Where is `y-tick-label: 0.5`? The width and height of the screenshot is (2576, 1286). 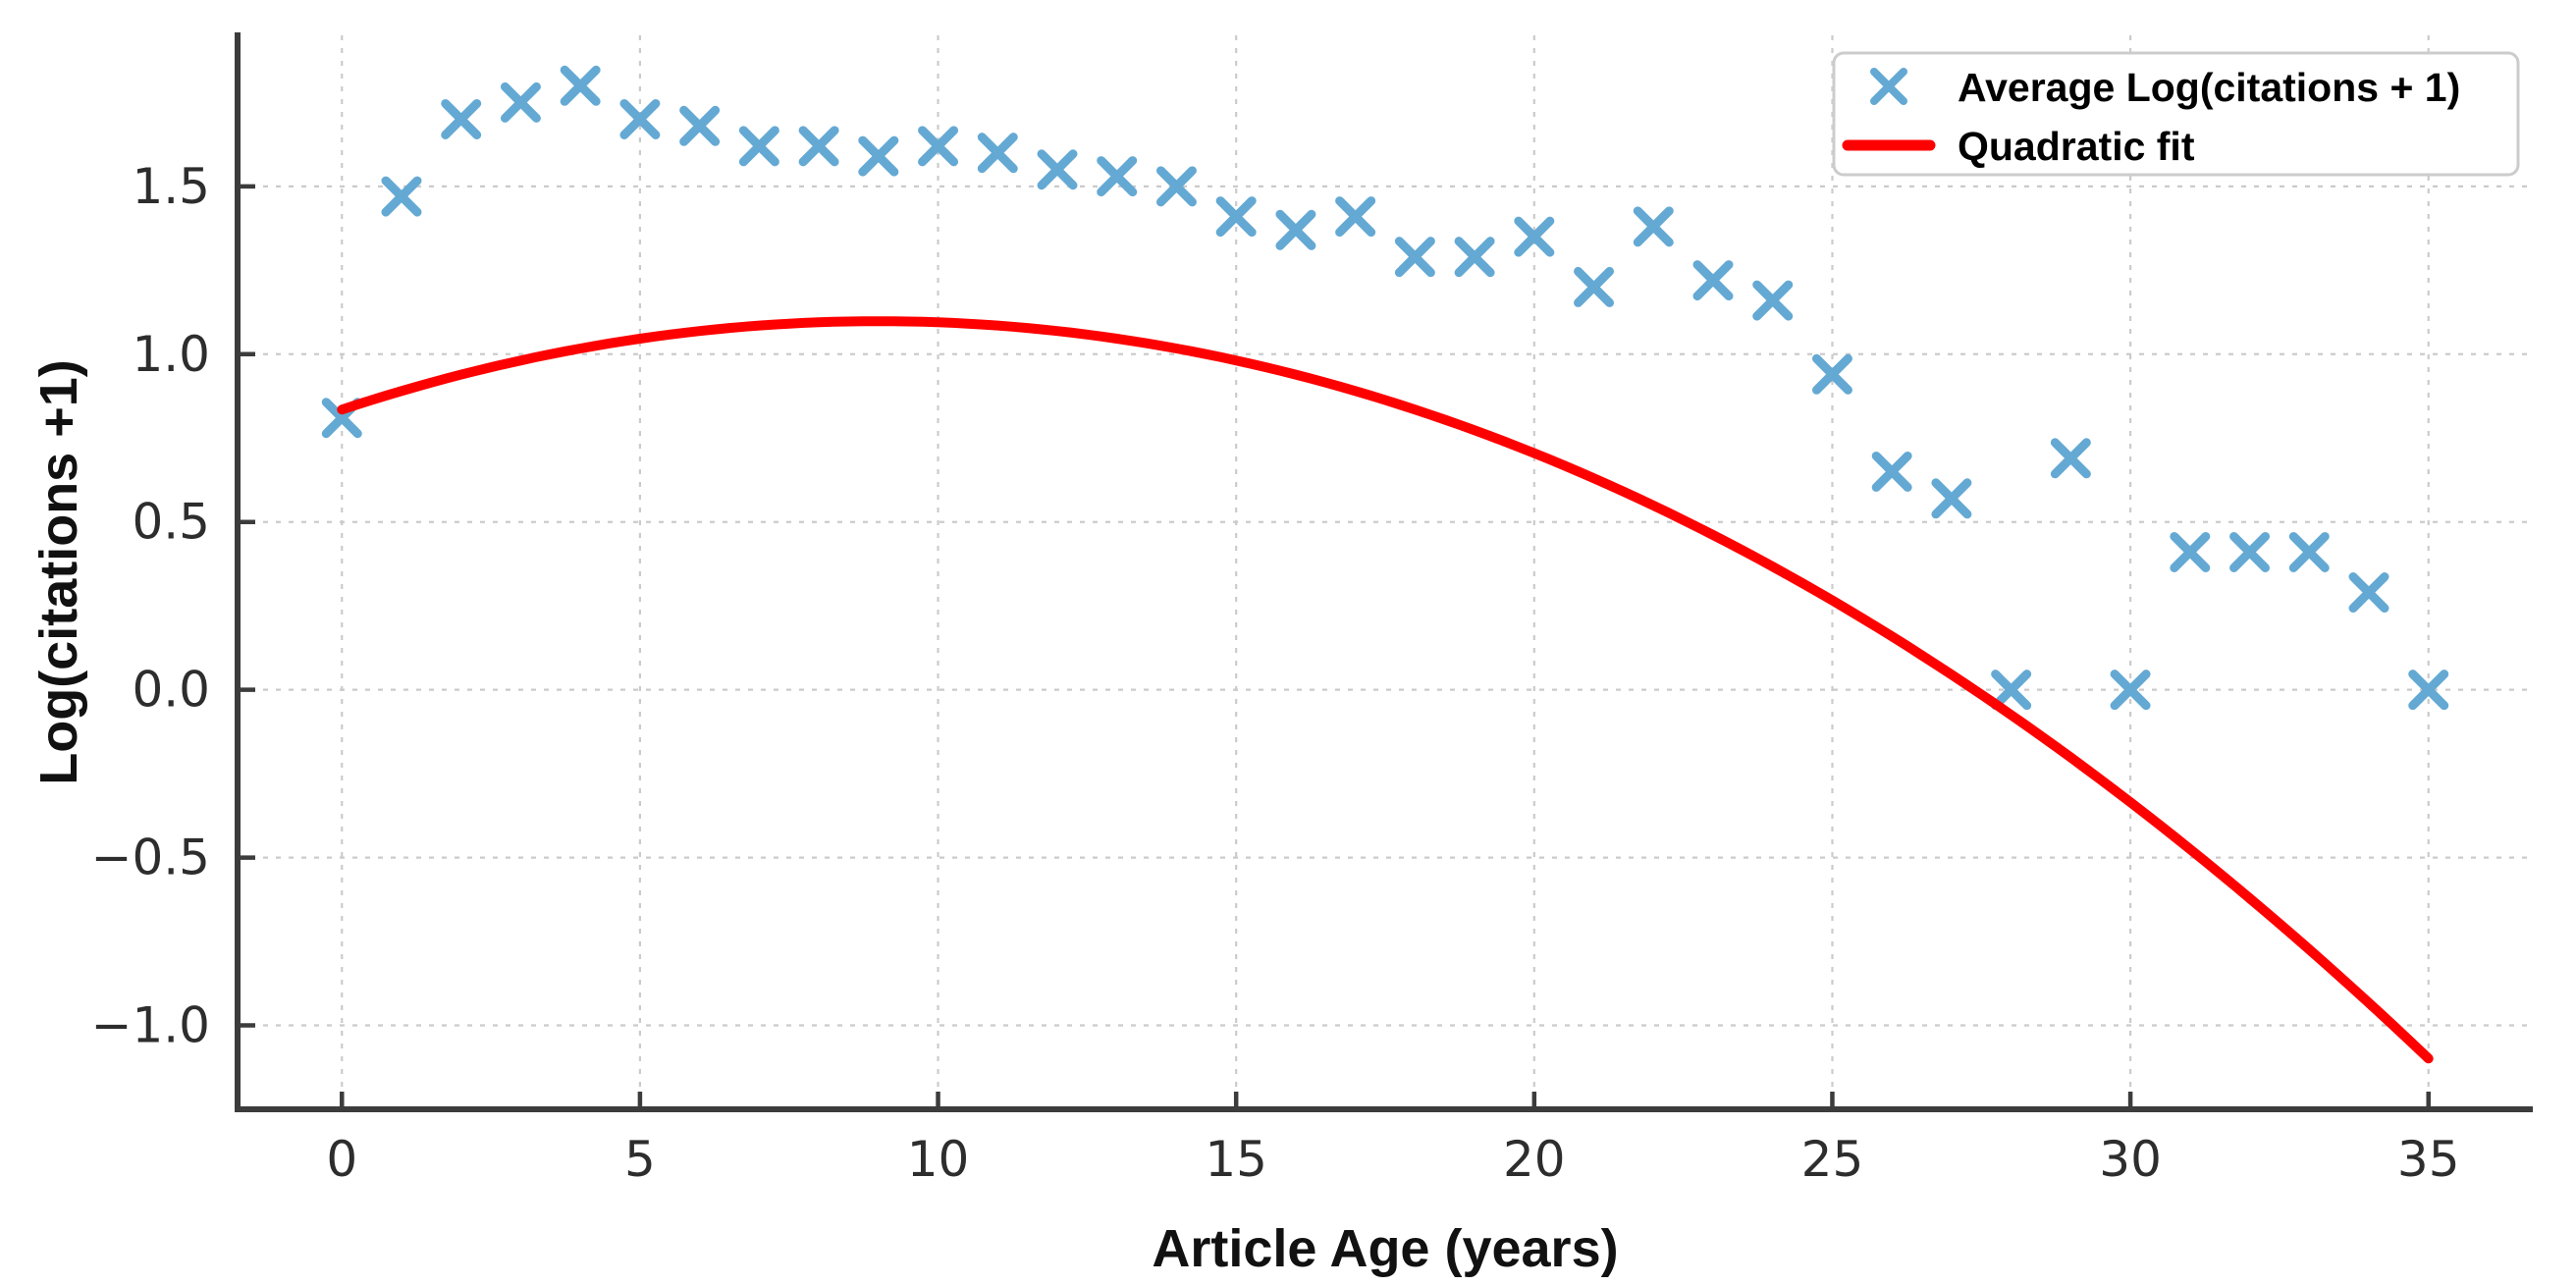 y-tick-label: 0.5 is located at coordinates (171, 522).